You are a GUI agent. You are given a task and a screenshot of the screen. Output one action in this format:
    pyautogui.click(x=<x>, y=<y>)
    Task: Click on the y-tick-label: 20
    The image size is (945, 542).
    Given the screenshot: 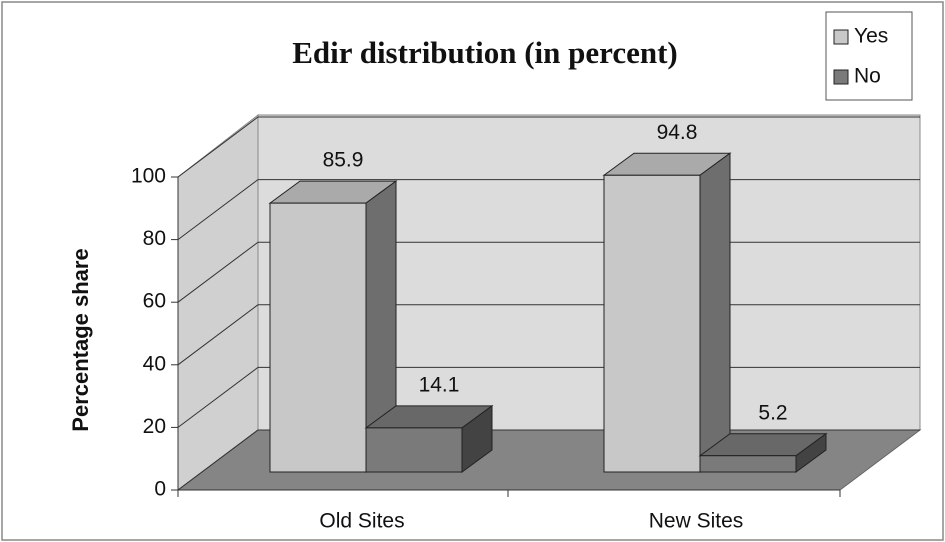 What is the action you would take?
    pyautogui.click(x=154, y=426)
    